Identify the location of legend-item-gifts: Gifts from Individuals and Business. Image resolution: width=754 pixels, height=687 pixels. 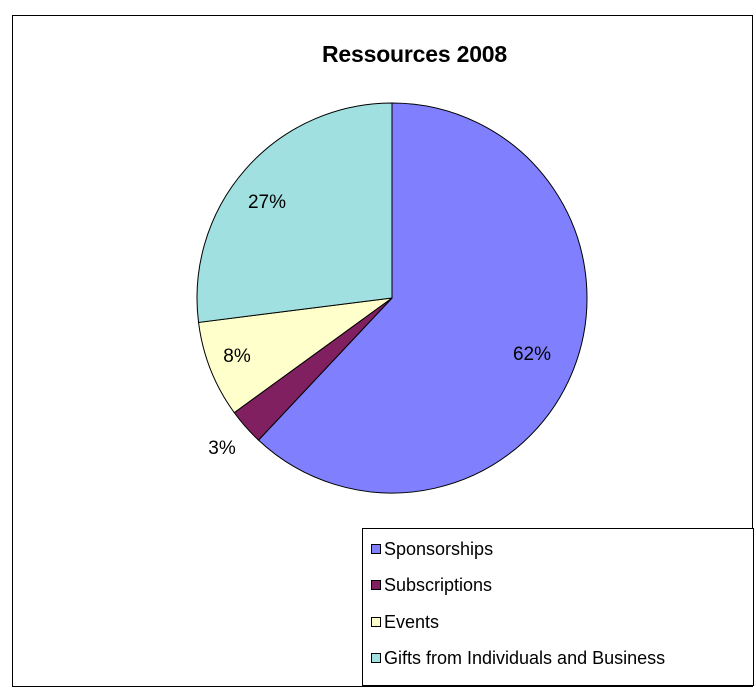
(518, 658).